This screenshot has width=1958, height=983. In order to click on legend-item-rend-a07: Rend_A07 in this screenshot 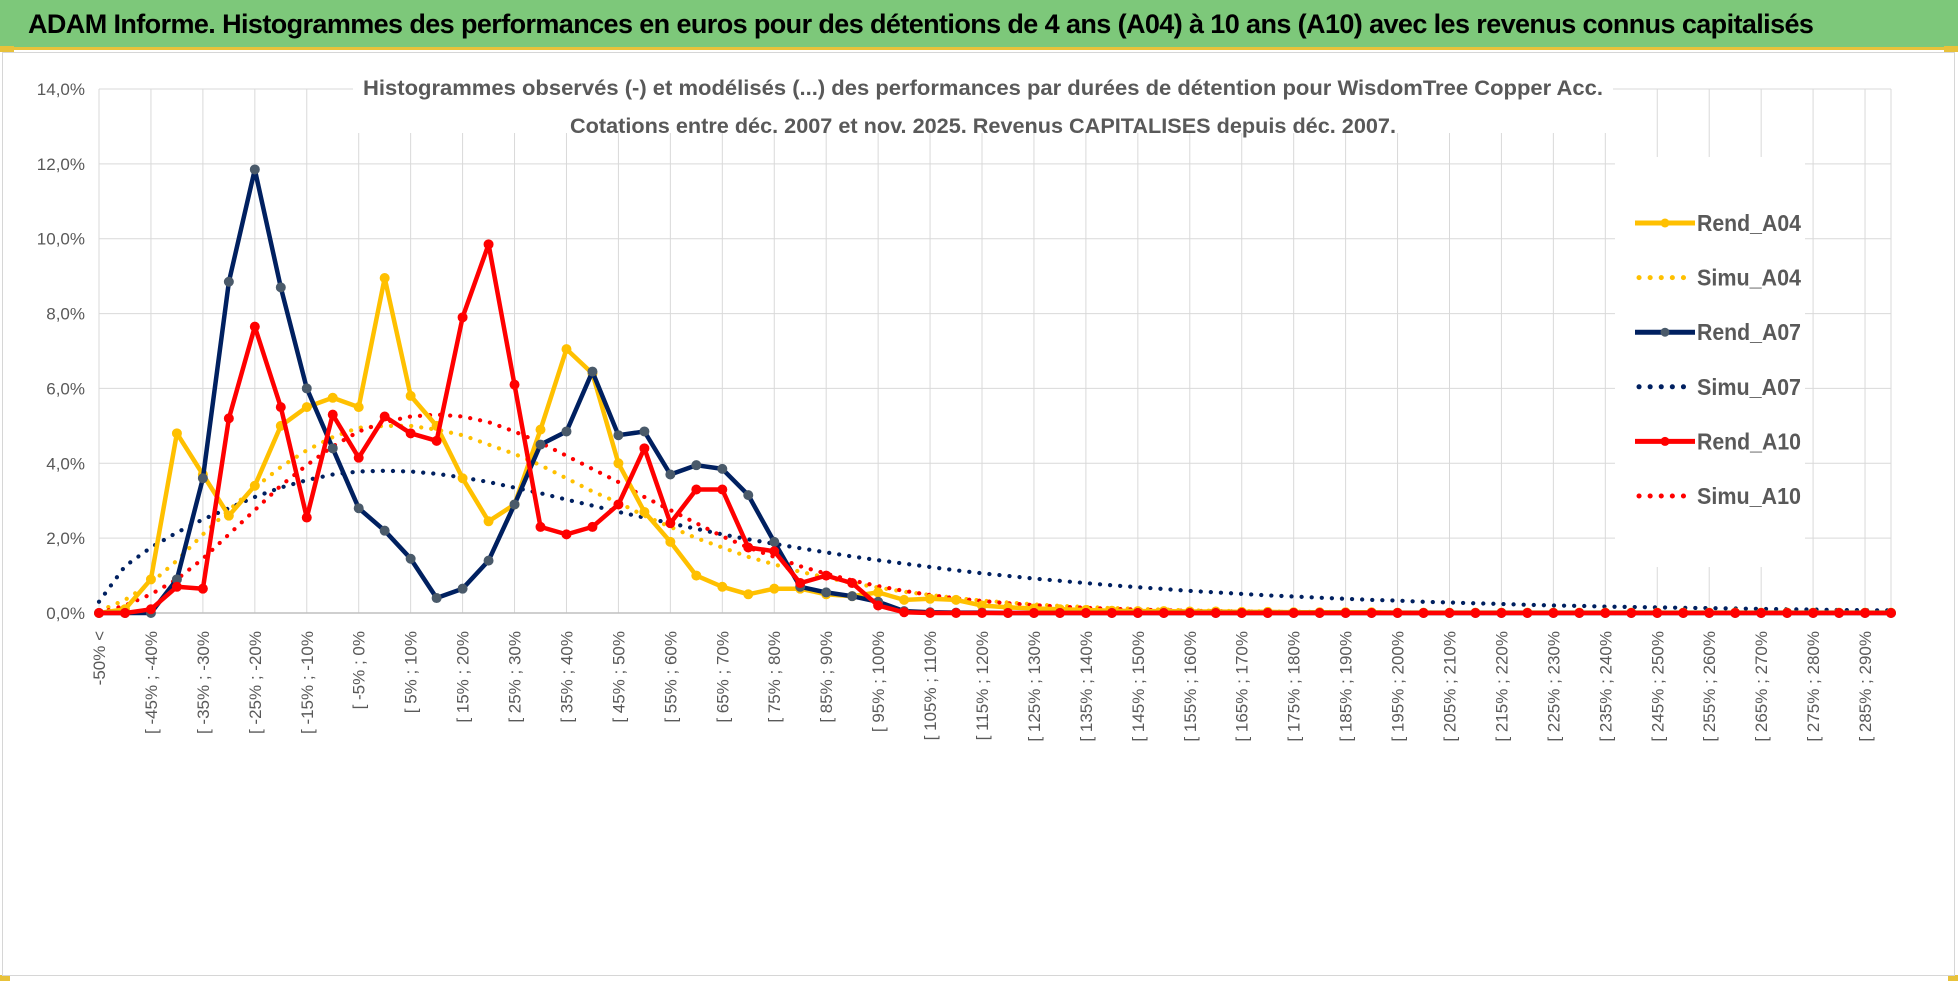, I will do `click(1718, 332)`.